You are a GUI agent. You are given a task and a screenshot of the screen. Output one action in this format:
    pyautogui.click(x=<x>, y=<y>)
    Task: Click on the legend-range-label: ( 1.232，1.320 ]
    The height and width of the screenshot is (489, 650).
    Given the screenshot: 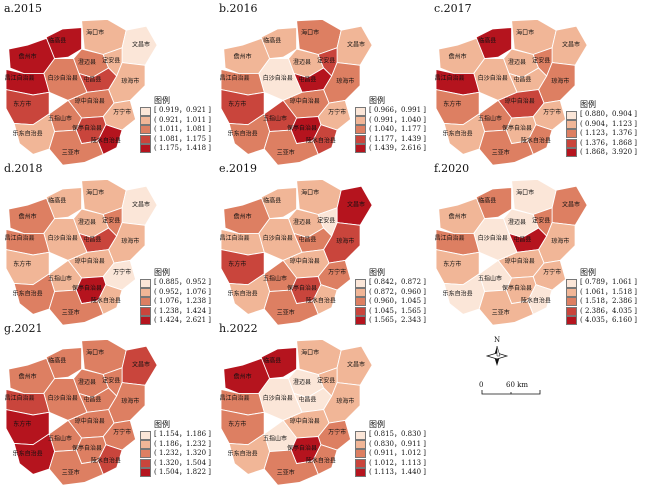 What is the action you would take?
    pyautogui.click(x=182, y=453)
    